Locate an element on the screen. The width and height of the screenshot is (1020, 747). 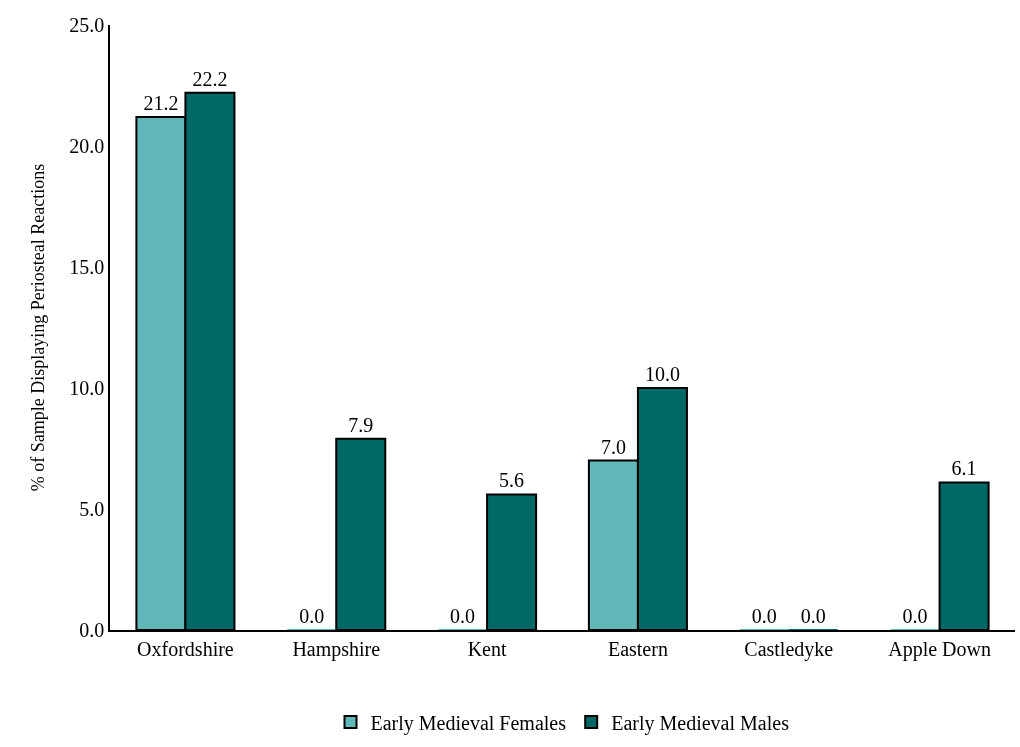
y-tick-label: 5.0 is located at coordinates (92, 509).